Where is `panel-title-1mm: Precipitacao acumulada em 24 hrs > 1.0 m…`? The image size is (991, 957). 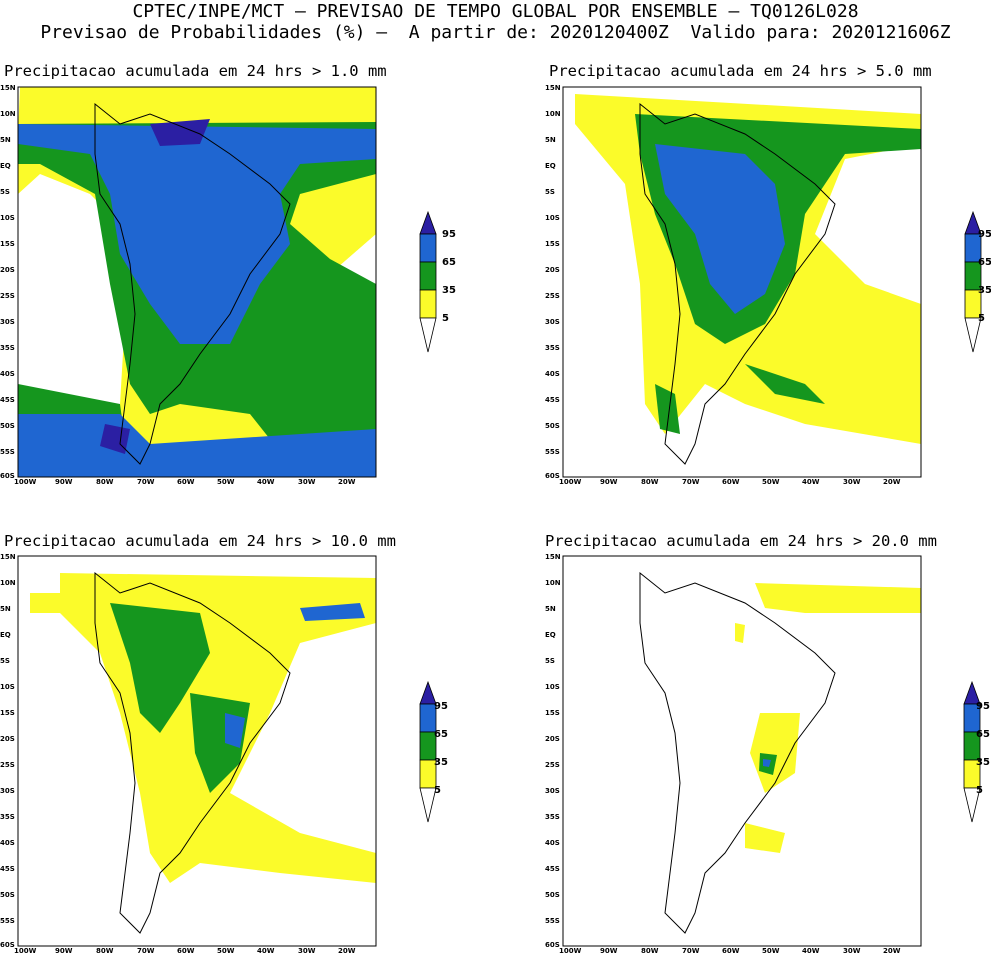
panel-title-1mm: Precipitacao acumulada em 24 hrs > 1.0 m… is located at coordinates (195, 71).